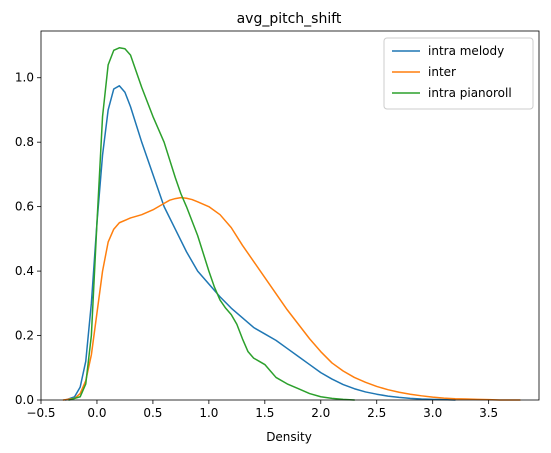 The height and width of the screenshot is (453, 551). Describe the element at coordinates (24, 271) in the screenshot. I see `y-tick-label: 0.4` at that location.